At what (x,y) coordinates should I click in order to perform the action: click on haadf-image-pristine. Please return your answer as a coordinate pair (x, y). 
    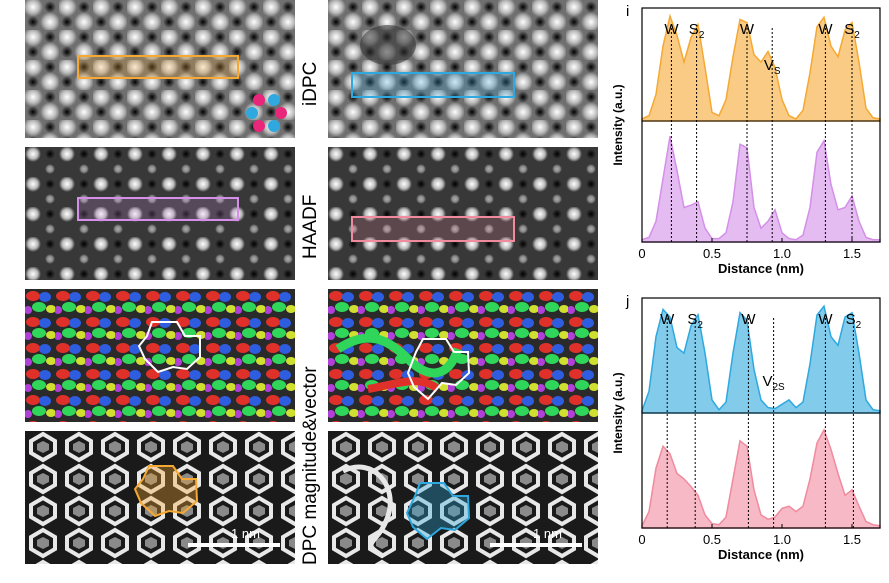
    Looking at the image, I should click on (160, 213).